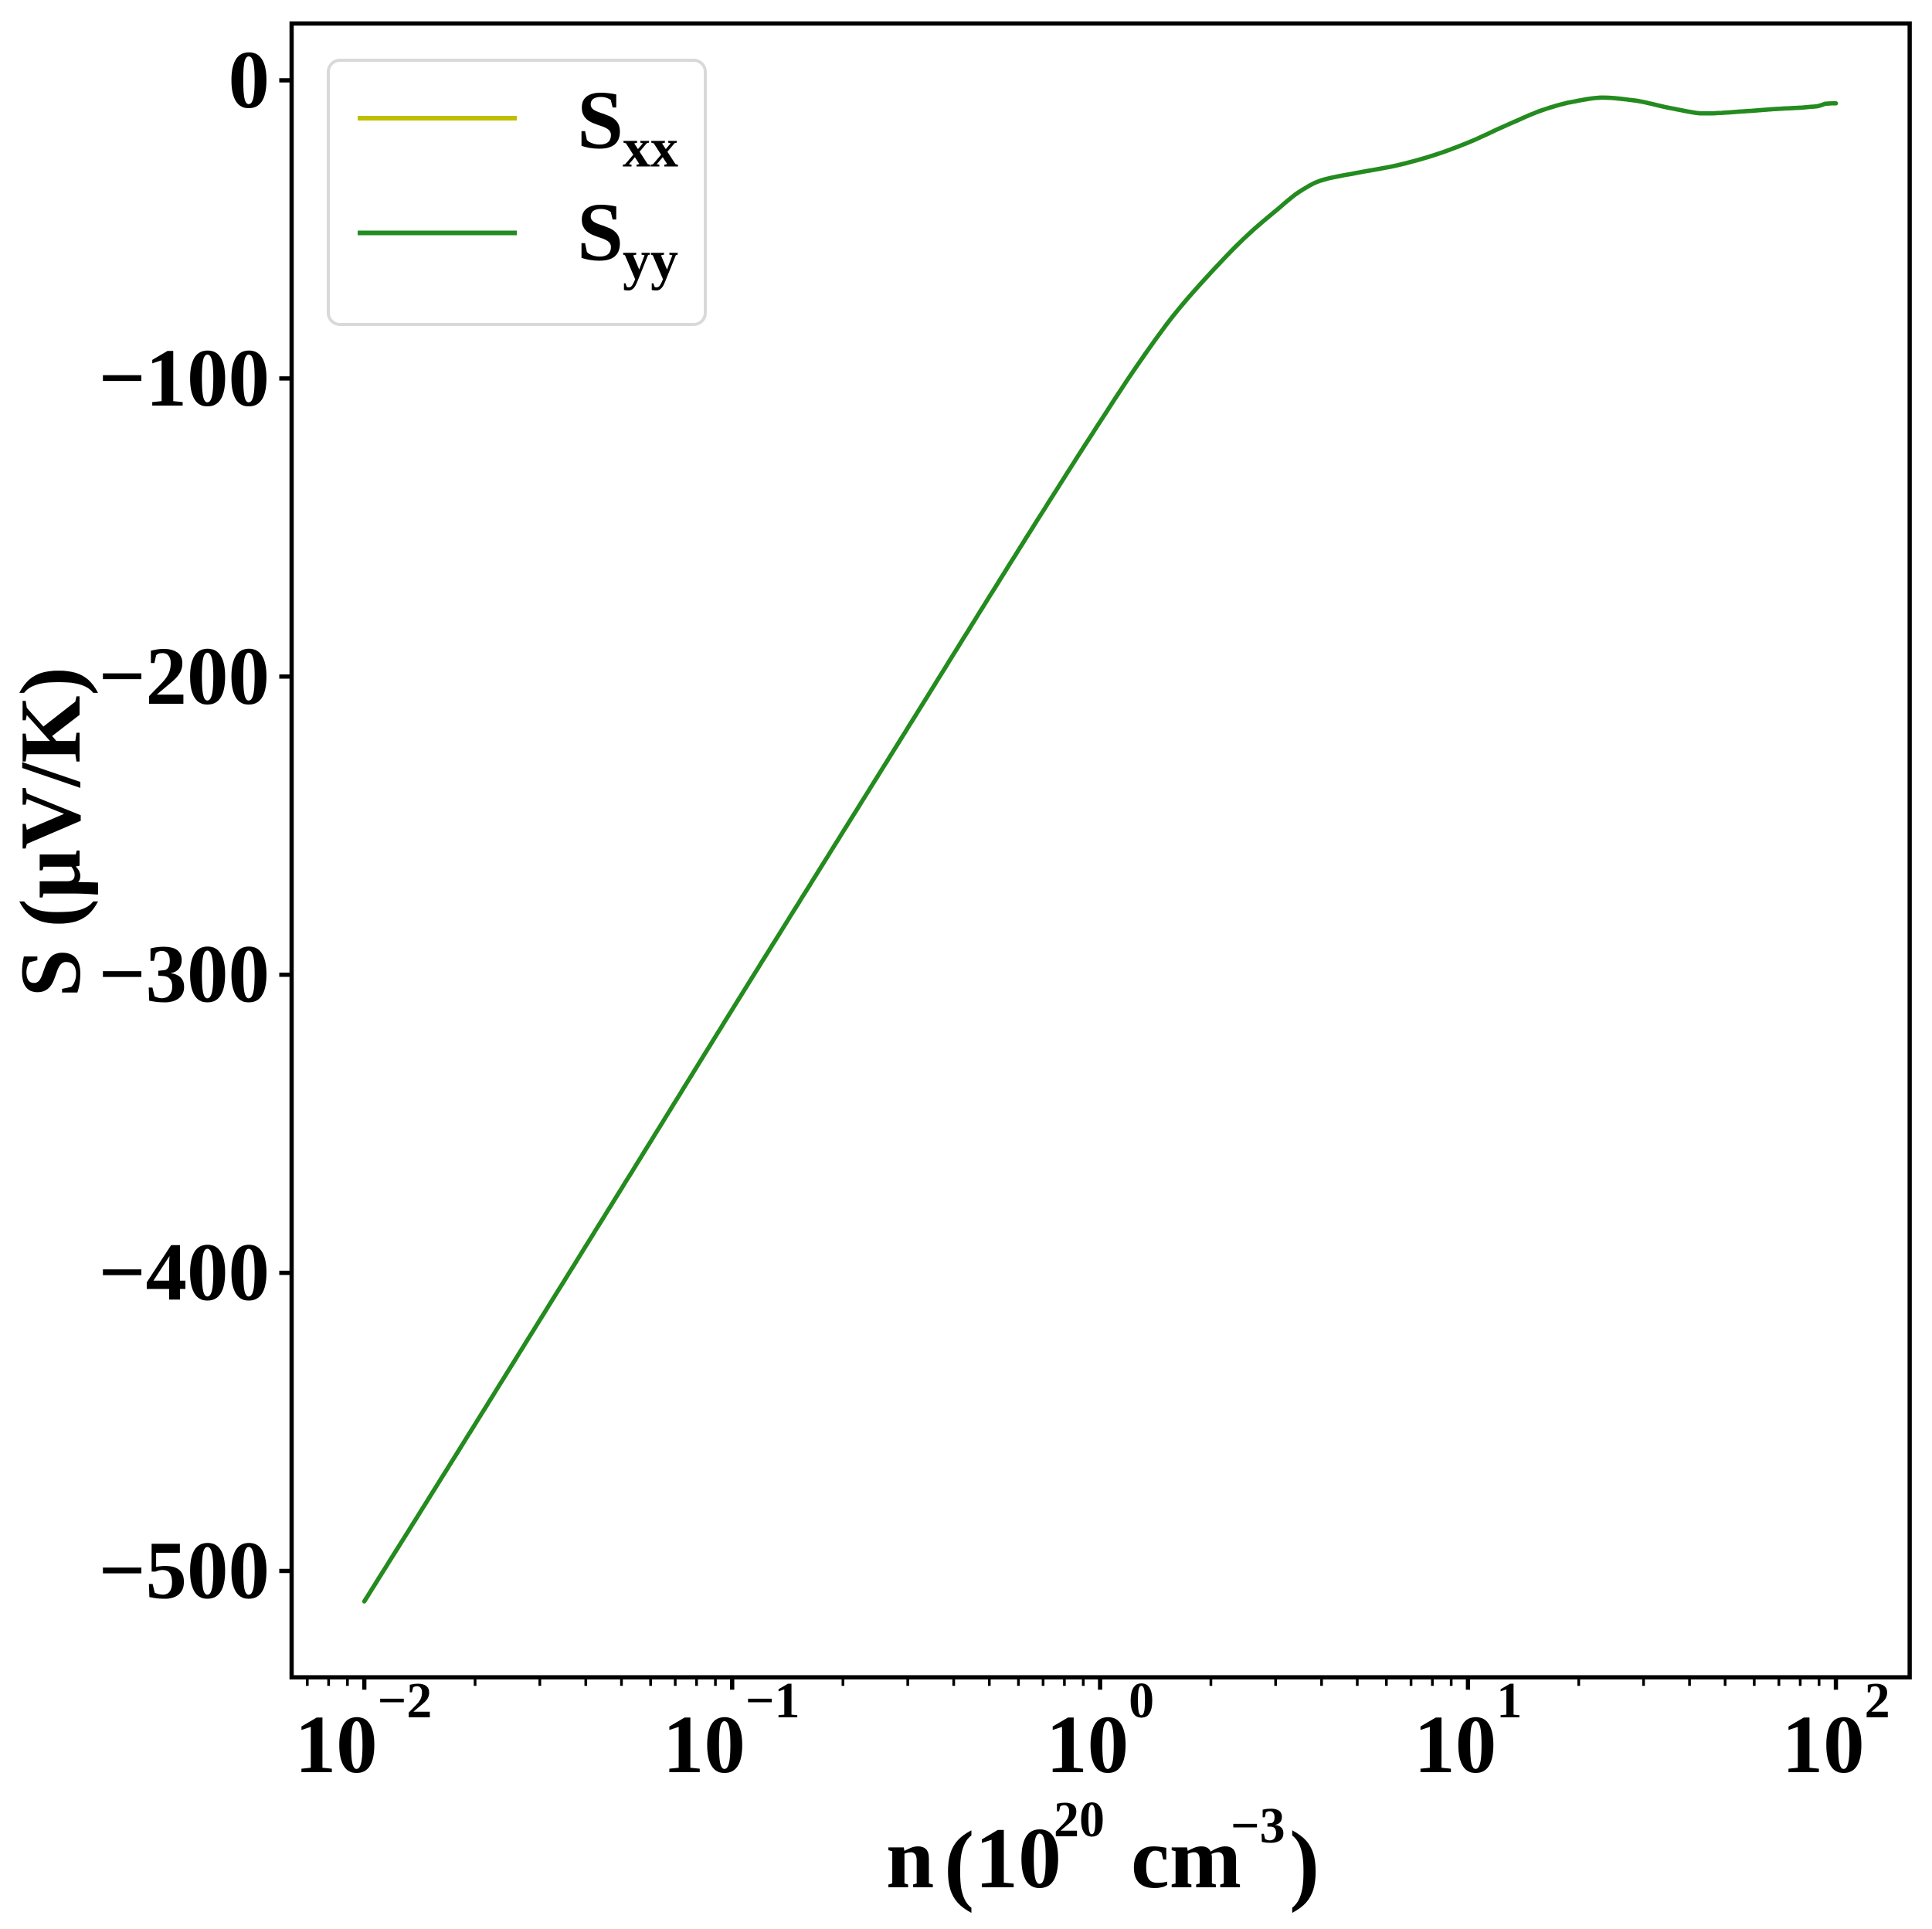 The image size is (1932, 1929). What do you see at coordinates (185, 676) in the screenshot?
I see `svg-text: −200` at bounding box center [185, 676].